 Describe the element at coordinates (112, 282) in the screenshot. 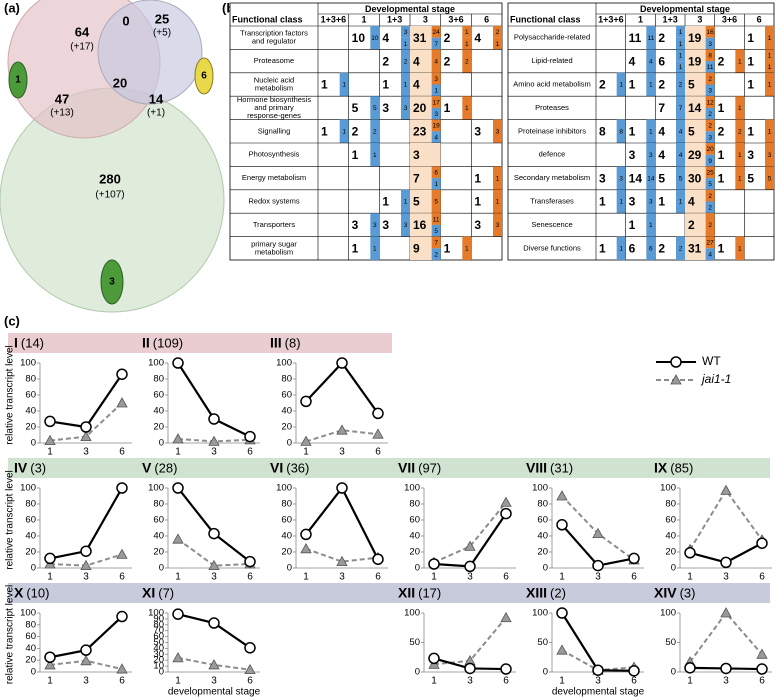

I see `fruit-icon` at that location.